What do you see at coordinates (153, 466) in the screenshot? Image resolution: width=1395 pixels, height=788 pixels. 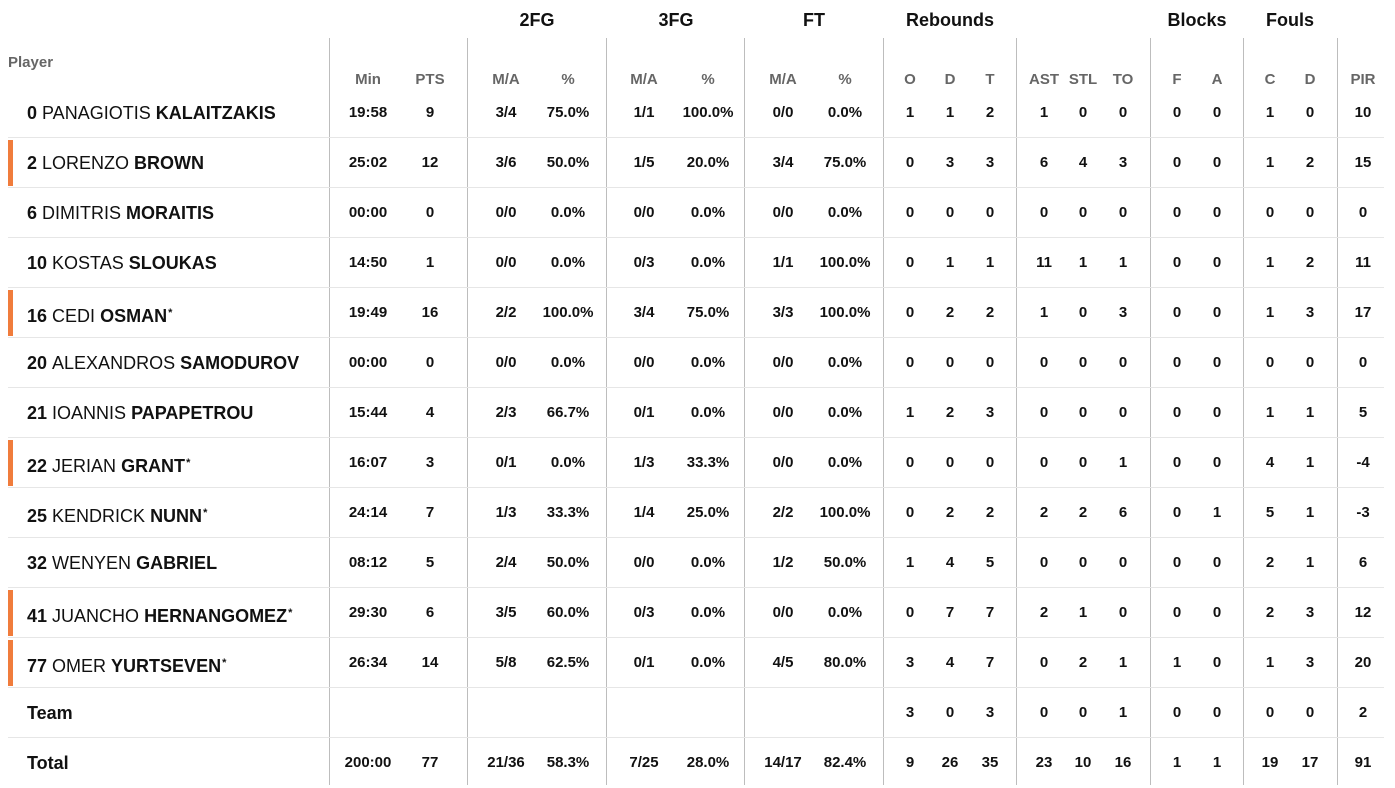 I see `player-last-name: GRANT` at bounding box center [153, 466].